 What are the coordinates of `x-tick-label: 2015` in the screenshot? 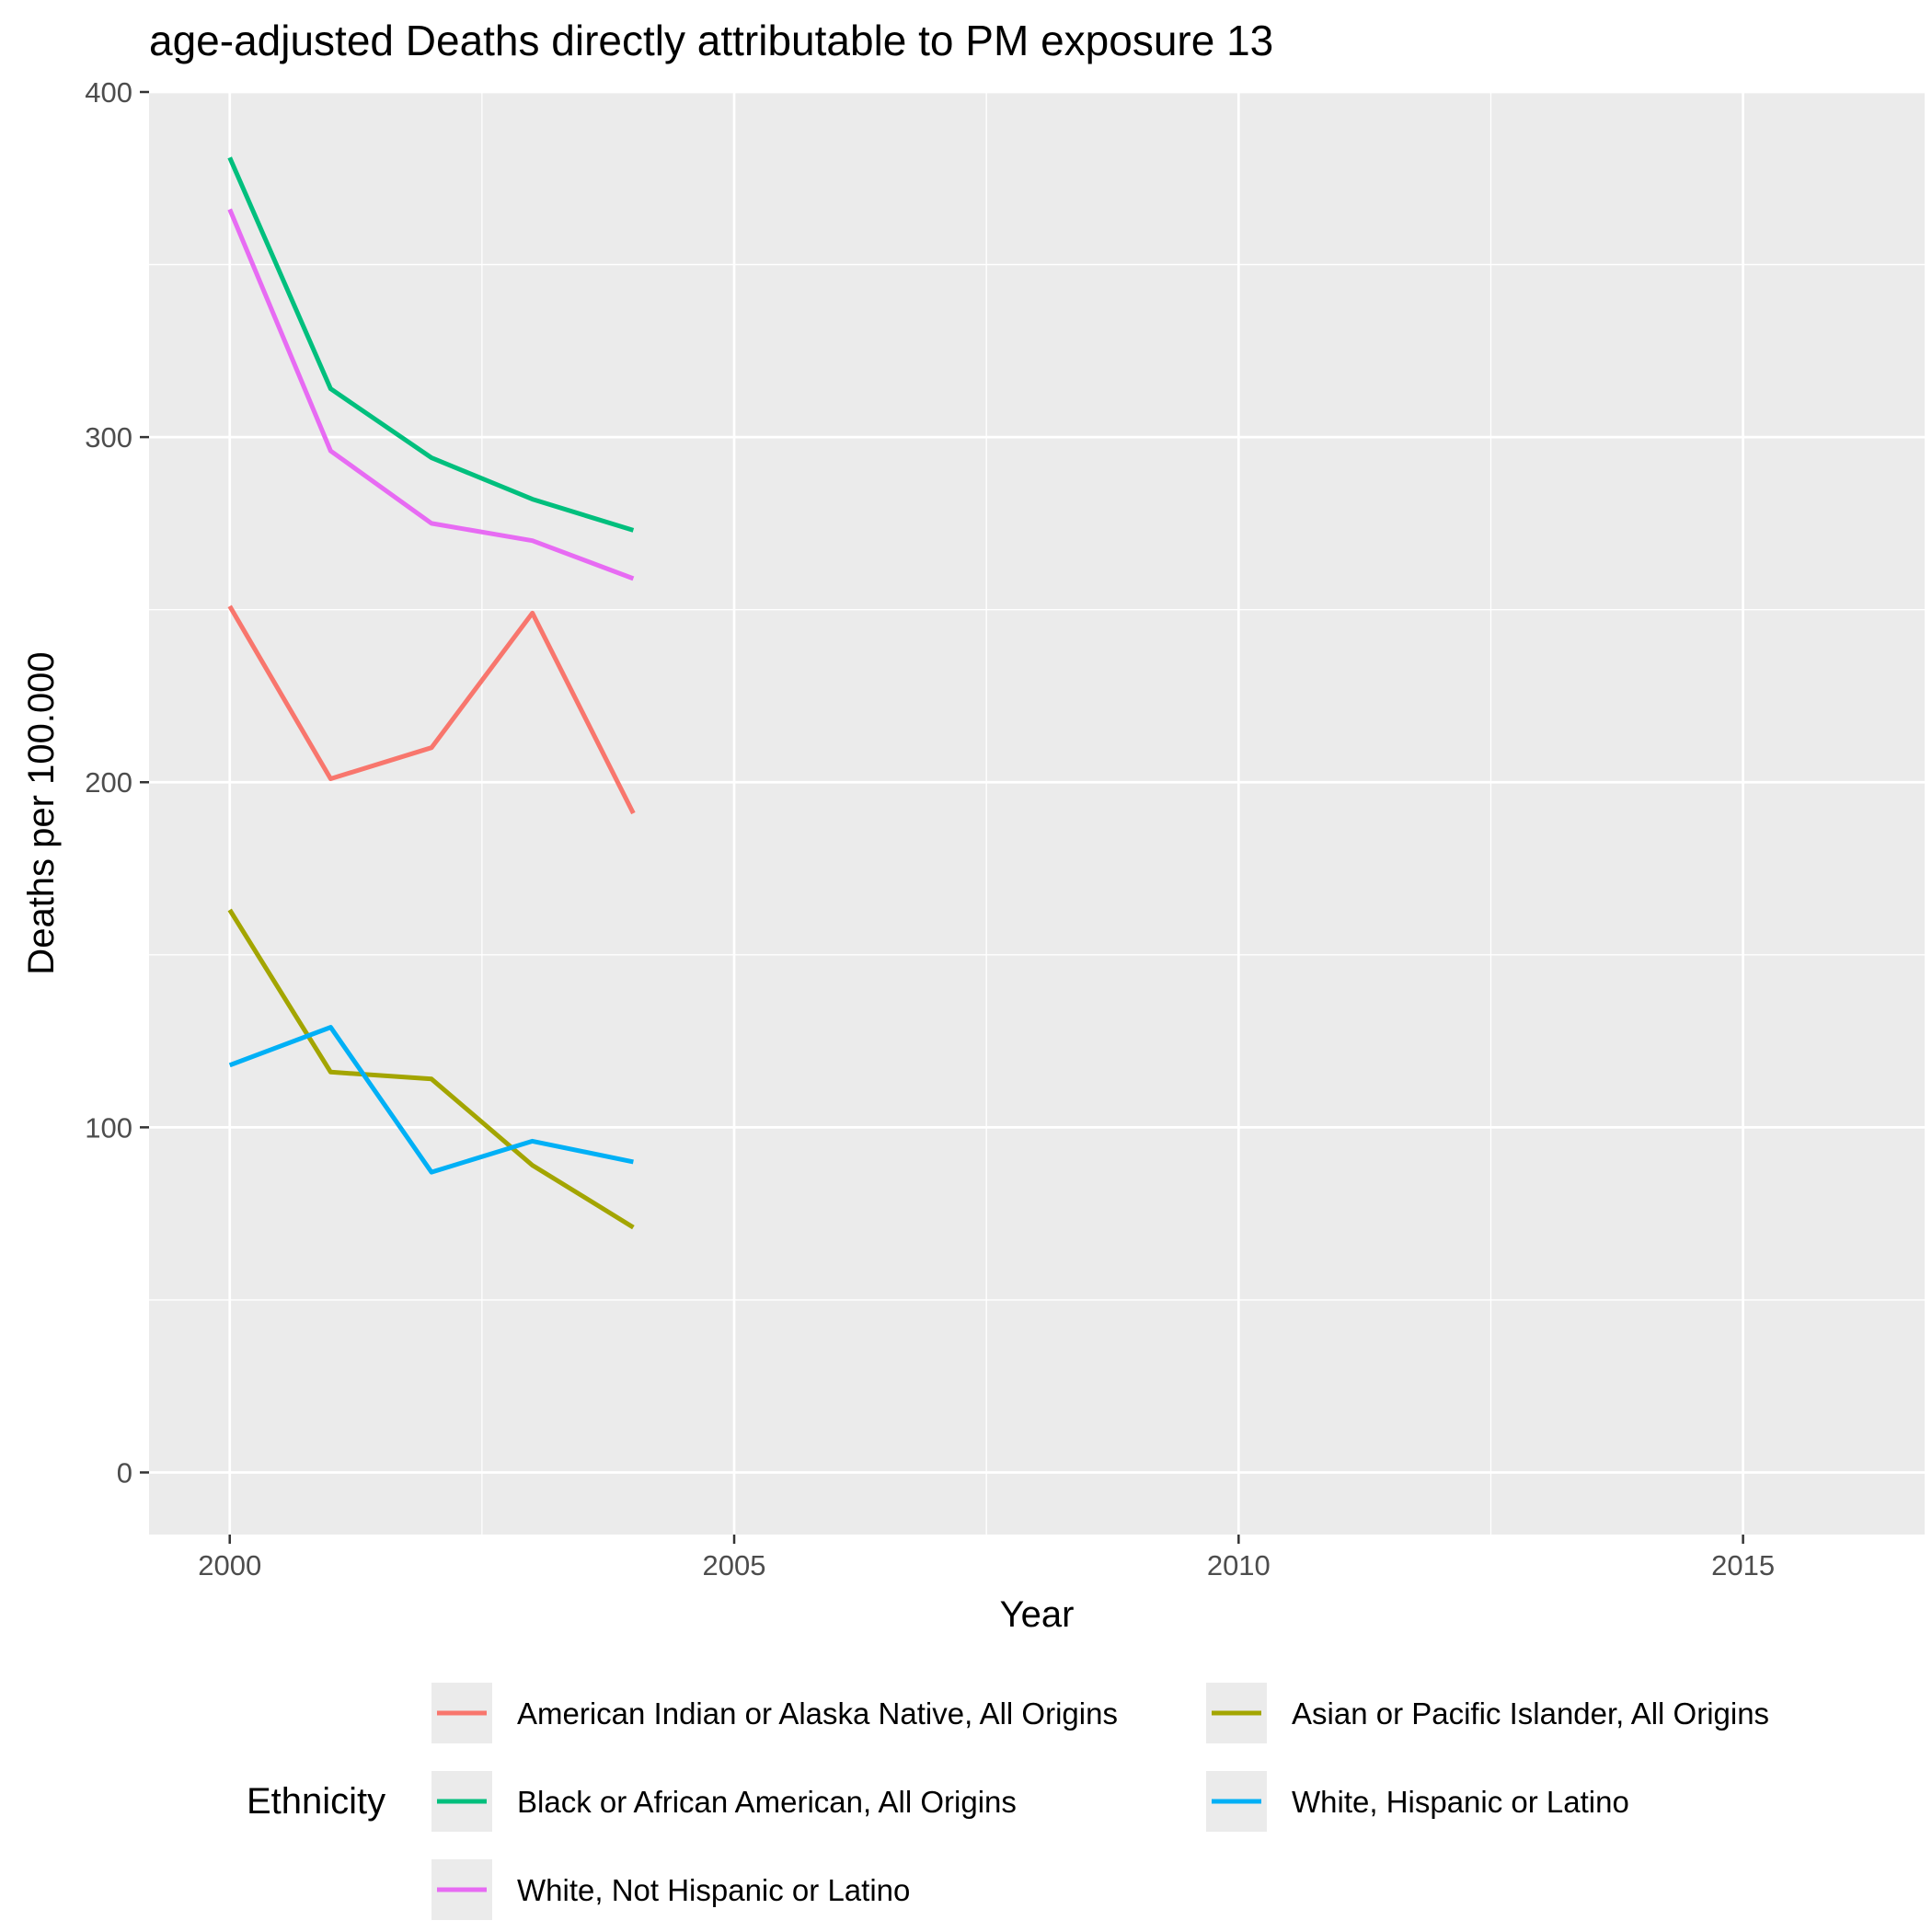 It's located at (1743, 1565).